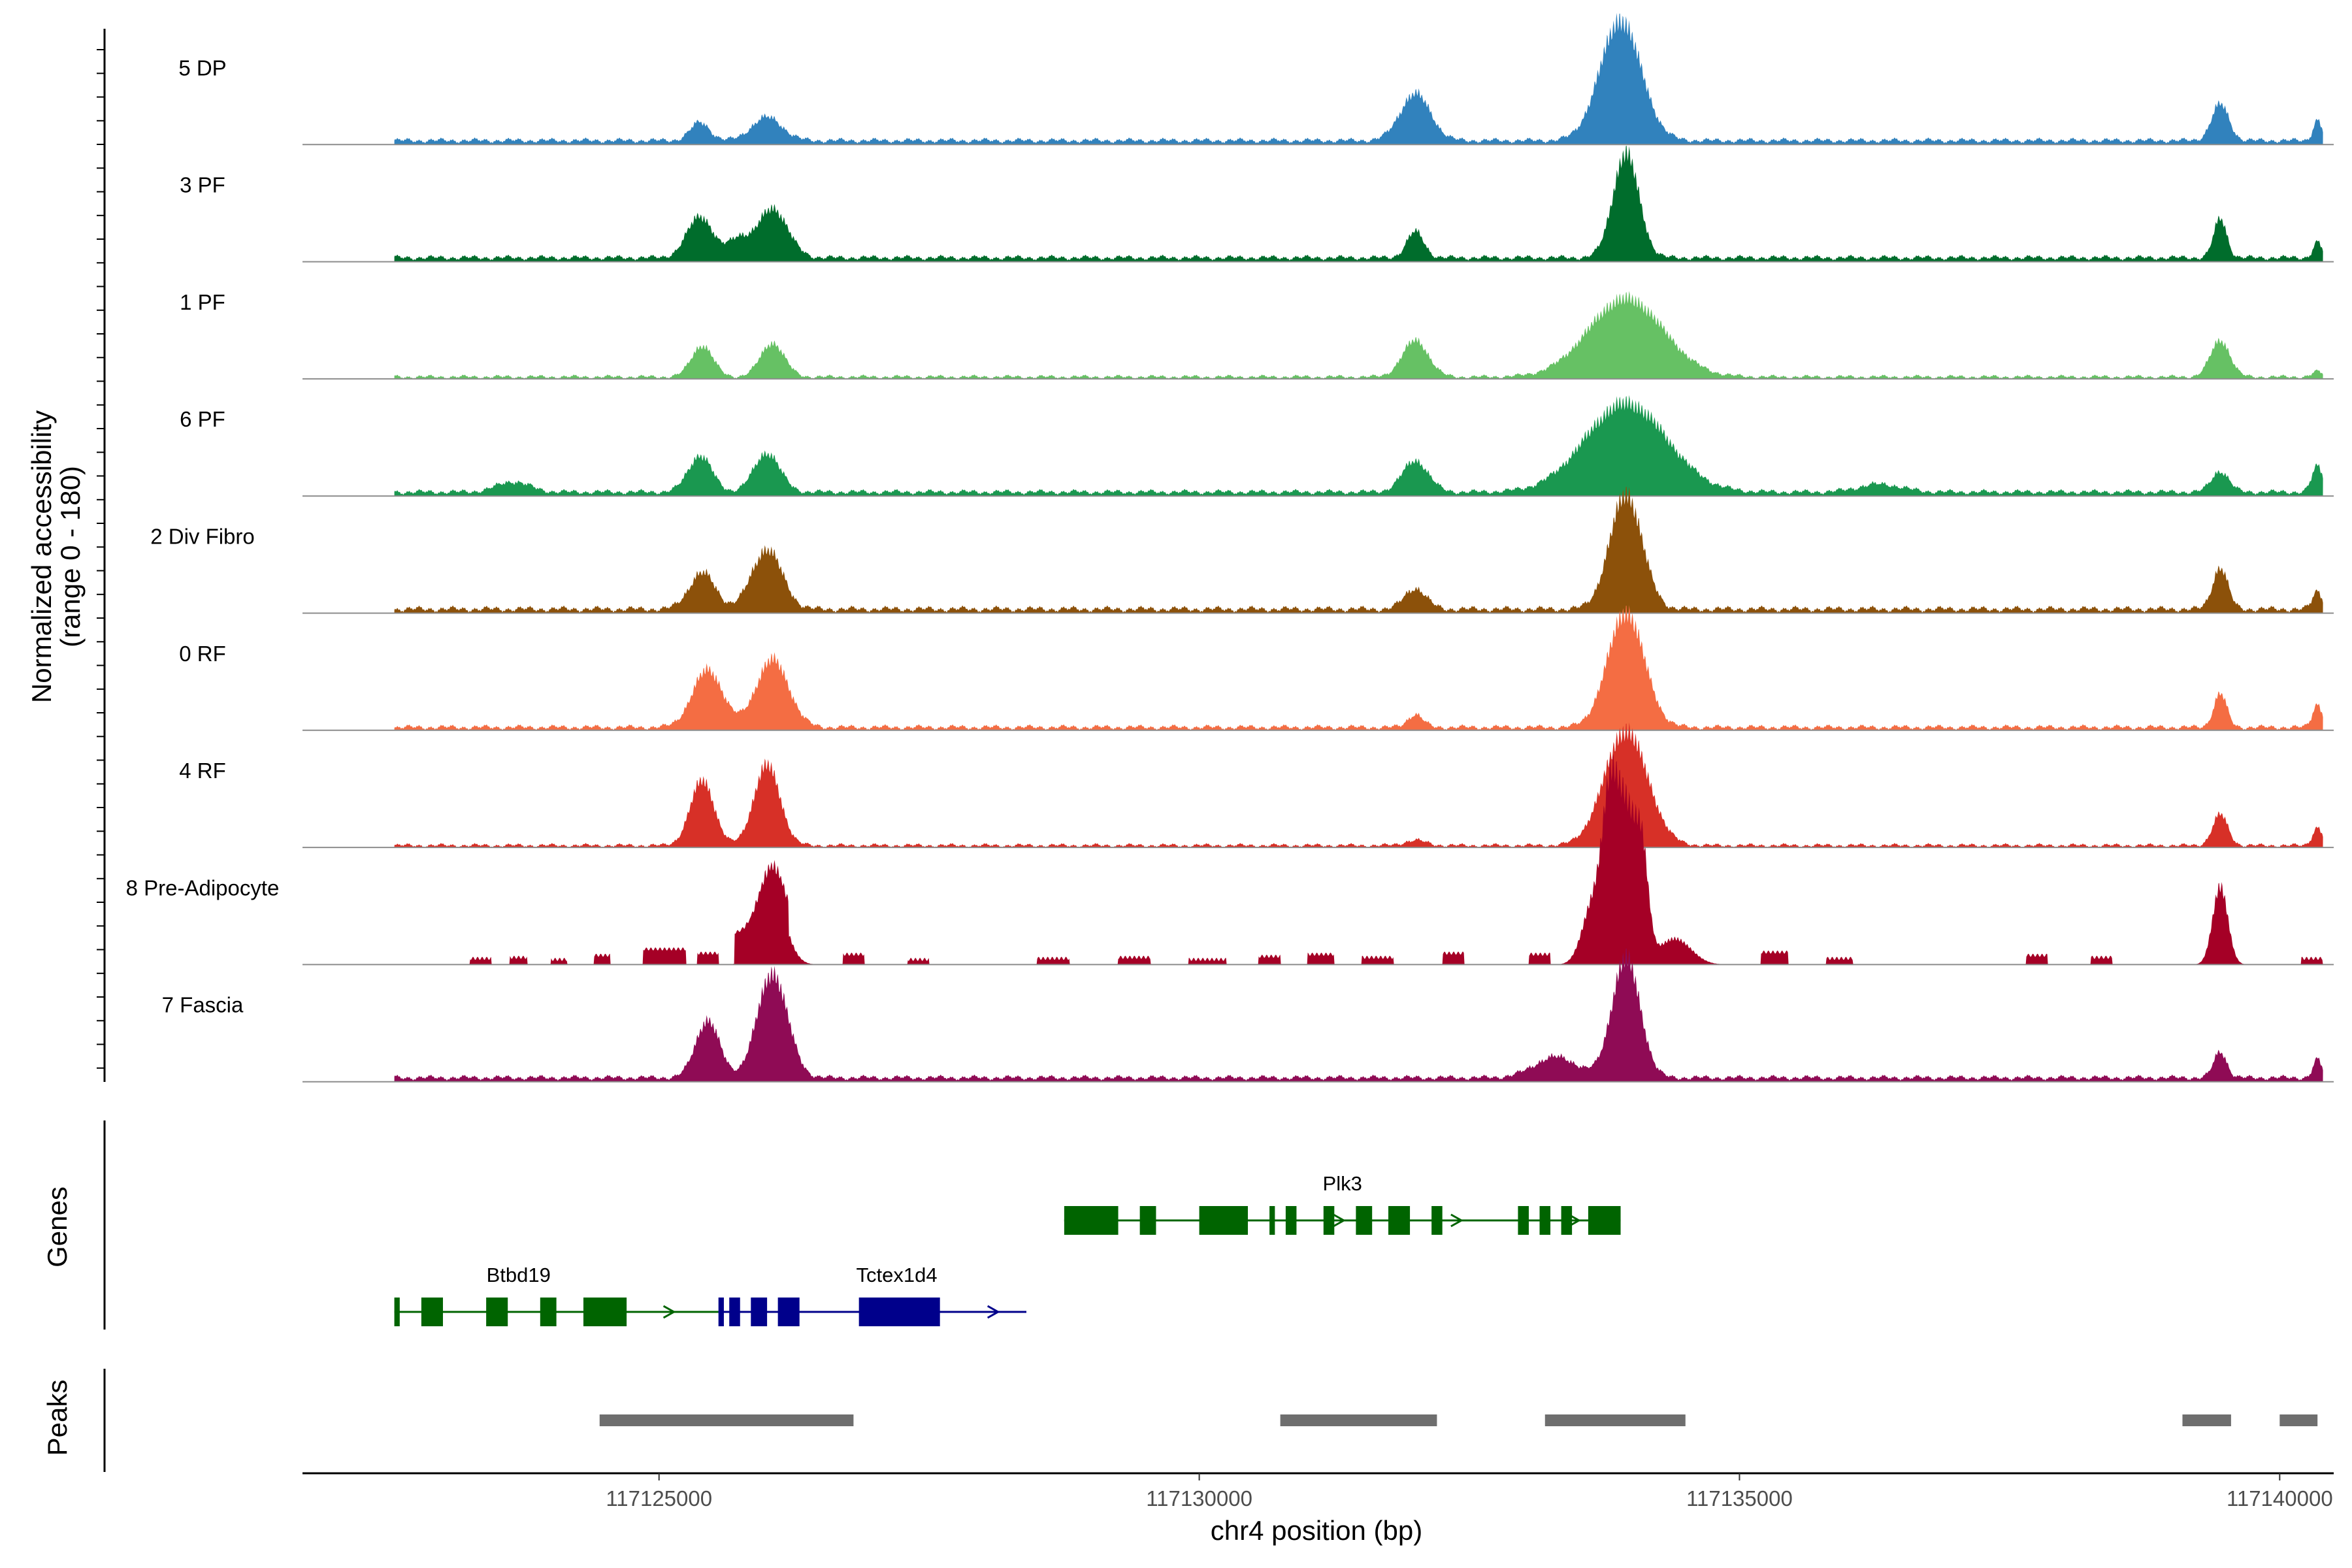 The image size is (2352, 1568). What do you see at coordinates (203, 887) in the screenshot?
I see `track-label: 8 Pre-Adipocyte` at bounding box center [203, 887].